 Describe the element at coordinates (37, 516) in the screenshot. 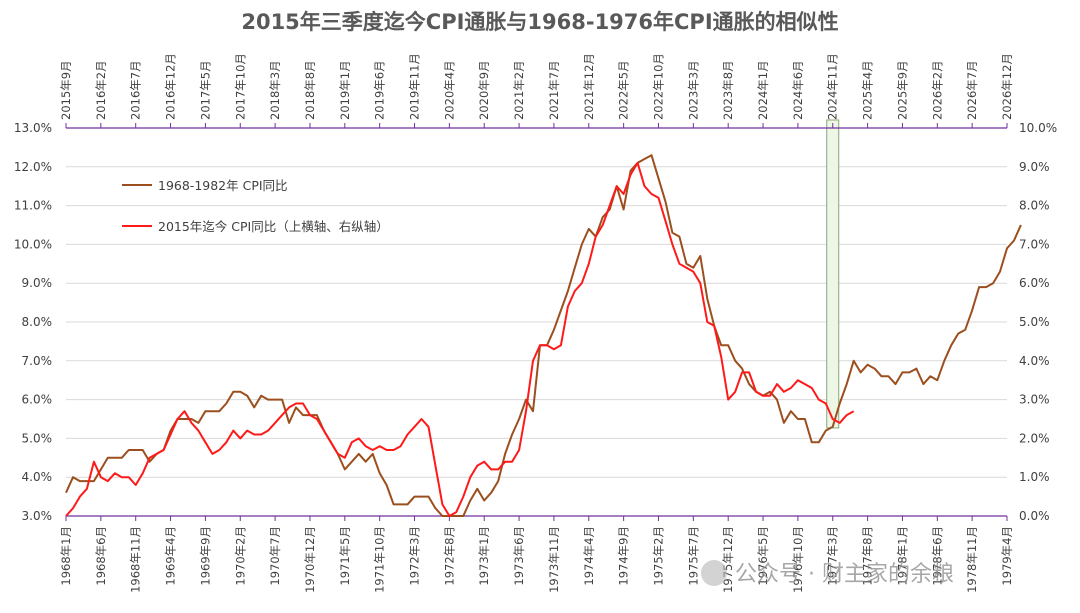

I see `left-tick-label: 3.0%` at that location.